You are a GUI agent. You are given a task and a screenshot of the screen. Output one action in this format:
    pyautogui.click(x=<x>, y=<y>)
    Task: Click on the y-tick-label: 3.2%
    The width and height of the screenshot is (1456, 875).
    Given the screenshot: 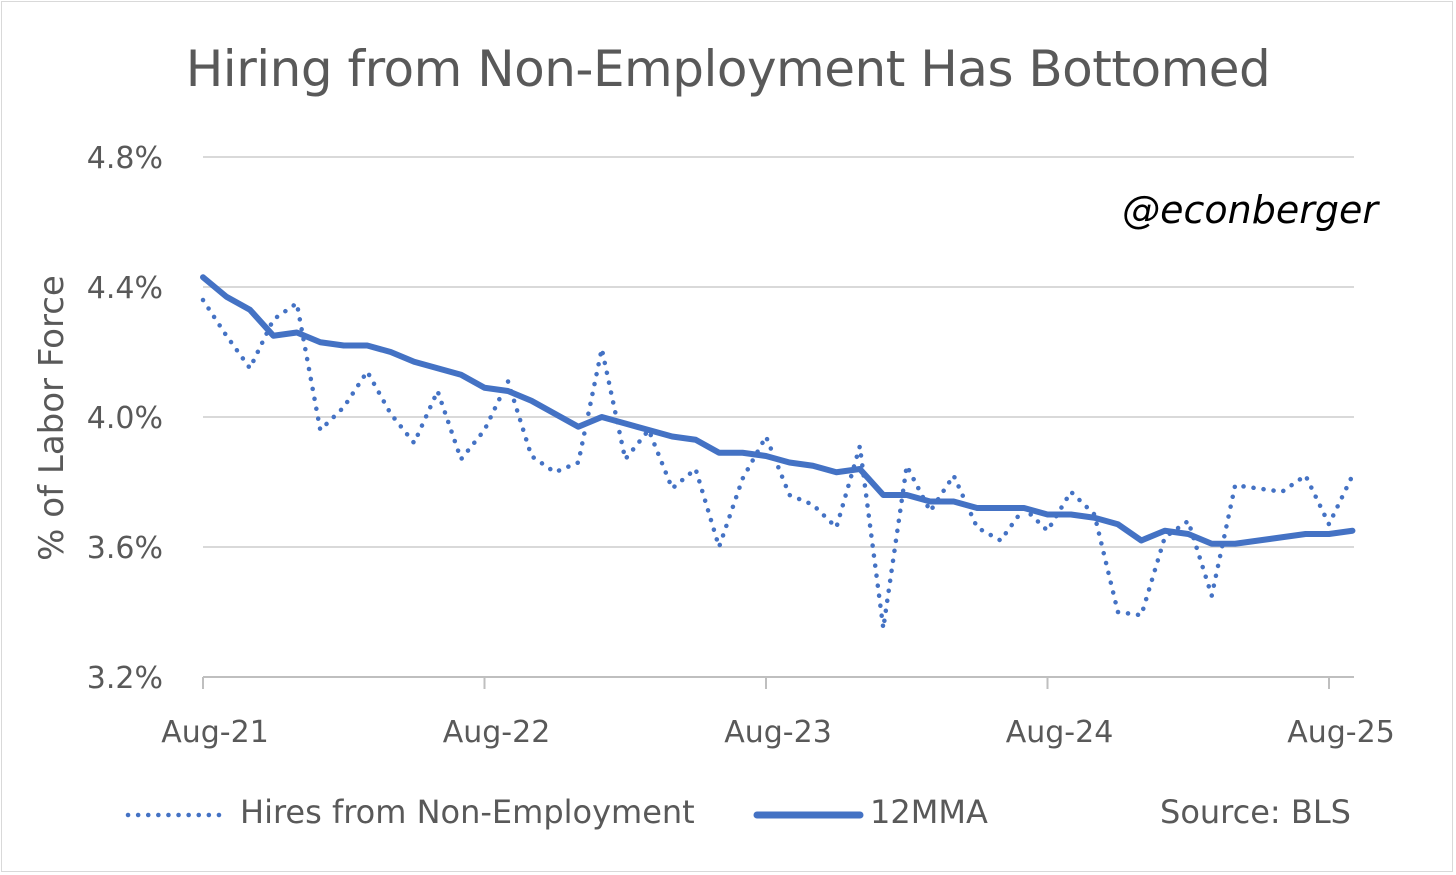 What is the action you would take?
    pyautogui.click(x=125, y=678)
    